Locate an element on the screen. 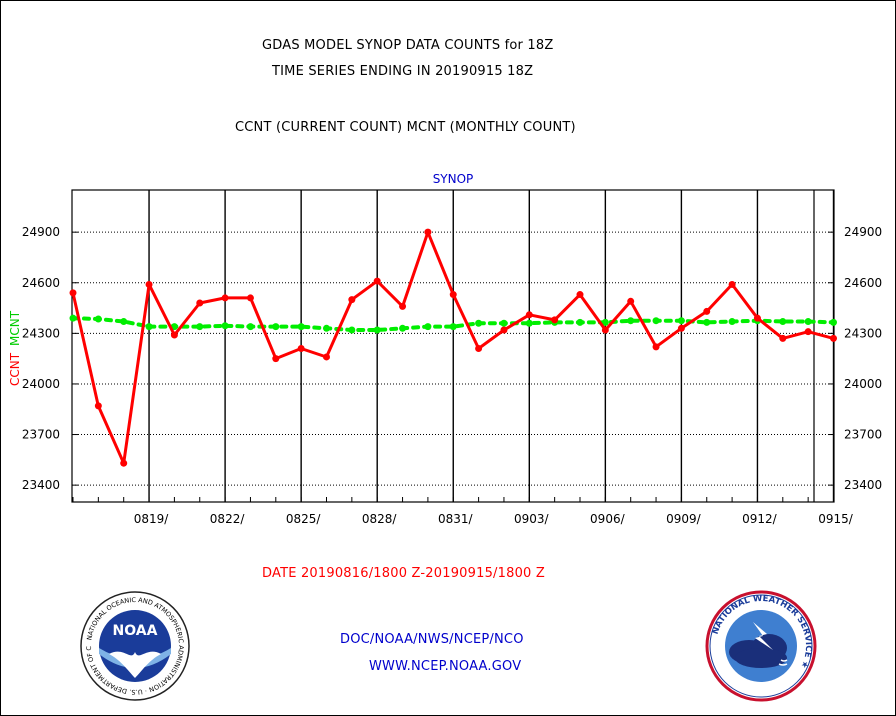 This screenshot has height=716, width=896. x-tick-label: 0831/ is located at coordinates (456, 519).